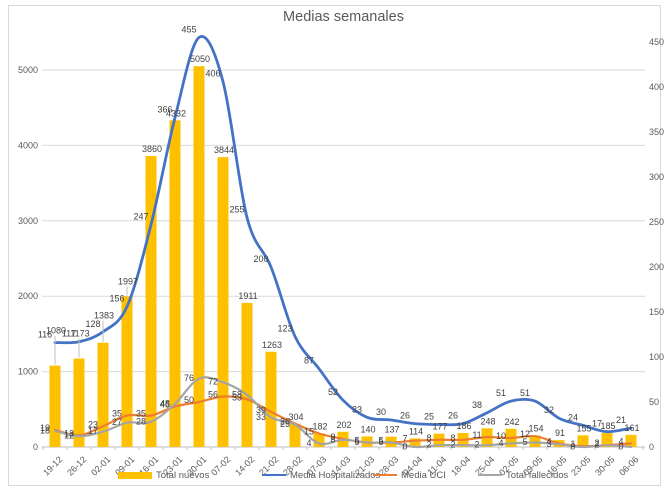  I want to click on data-label: 24, so click(573, 417).